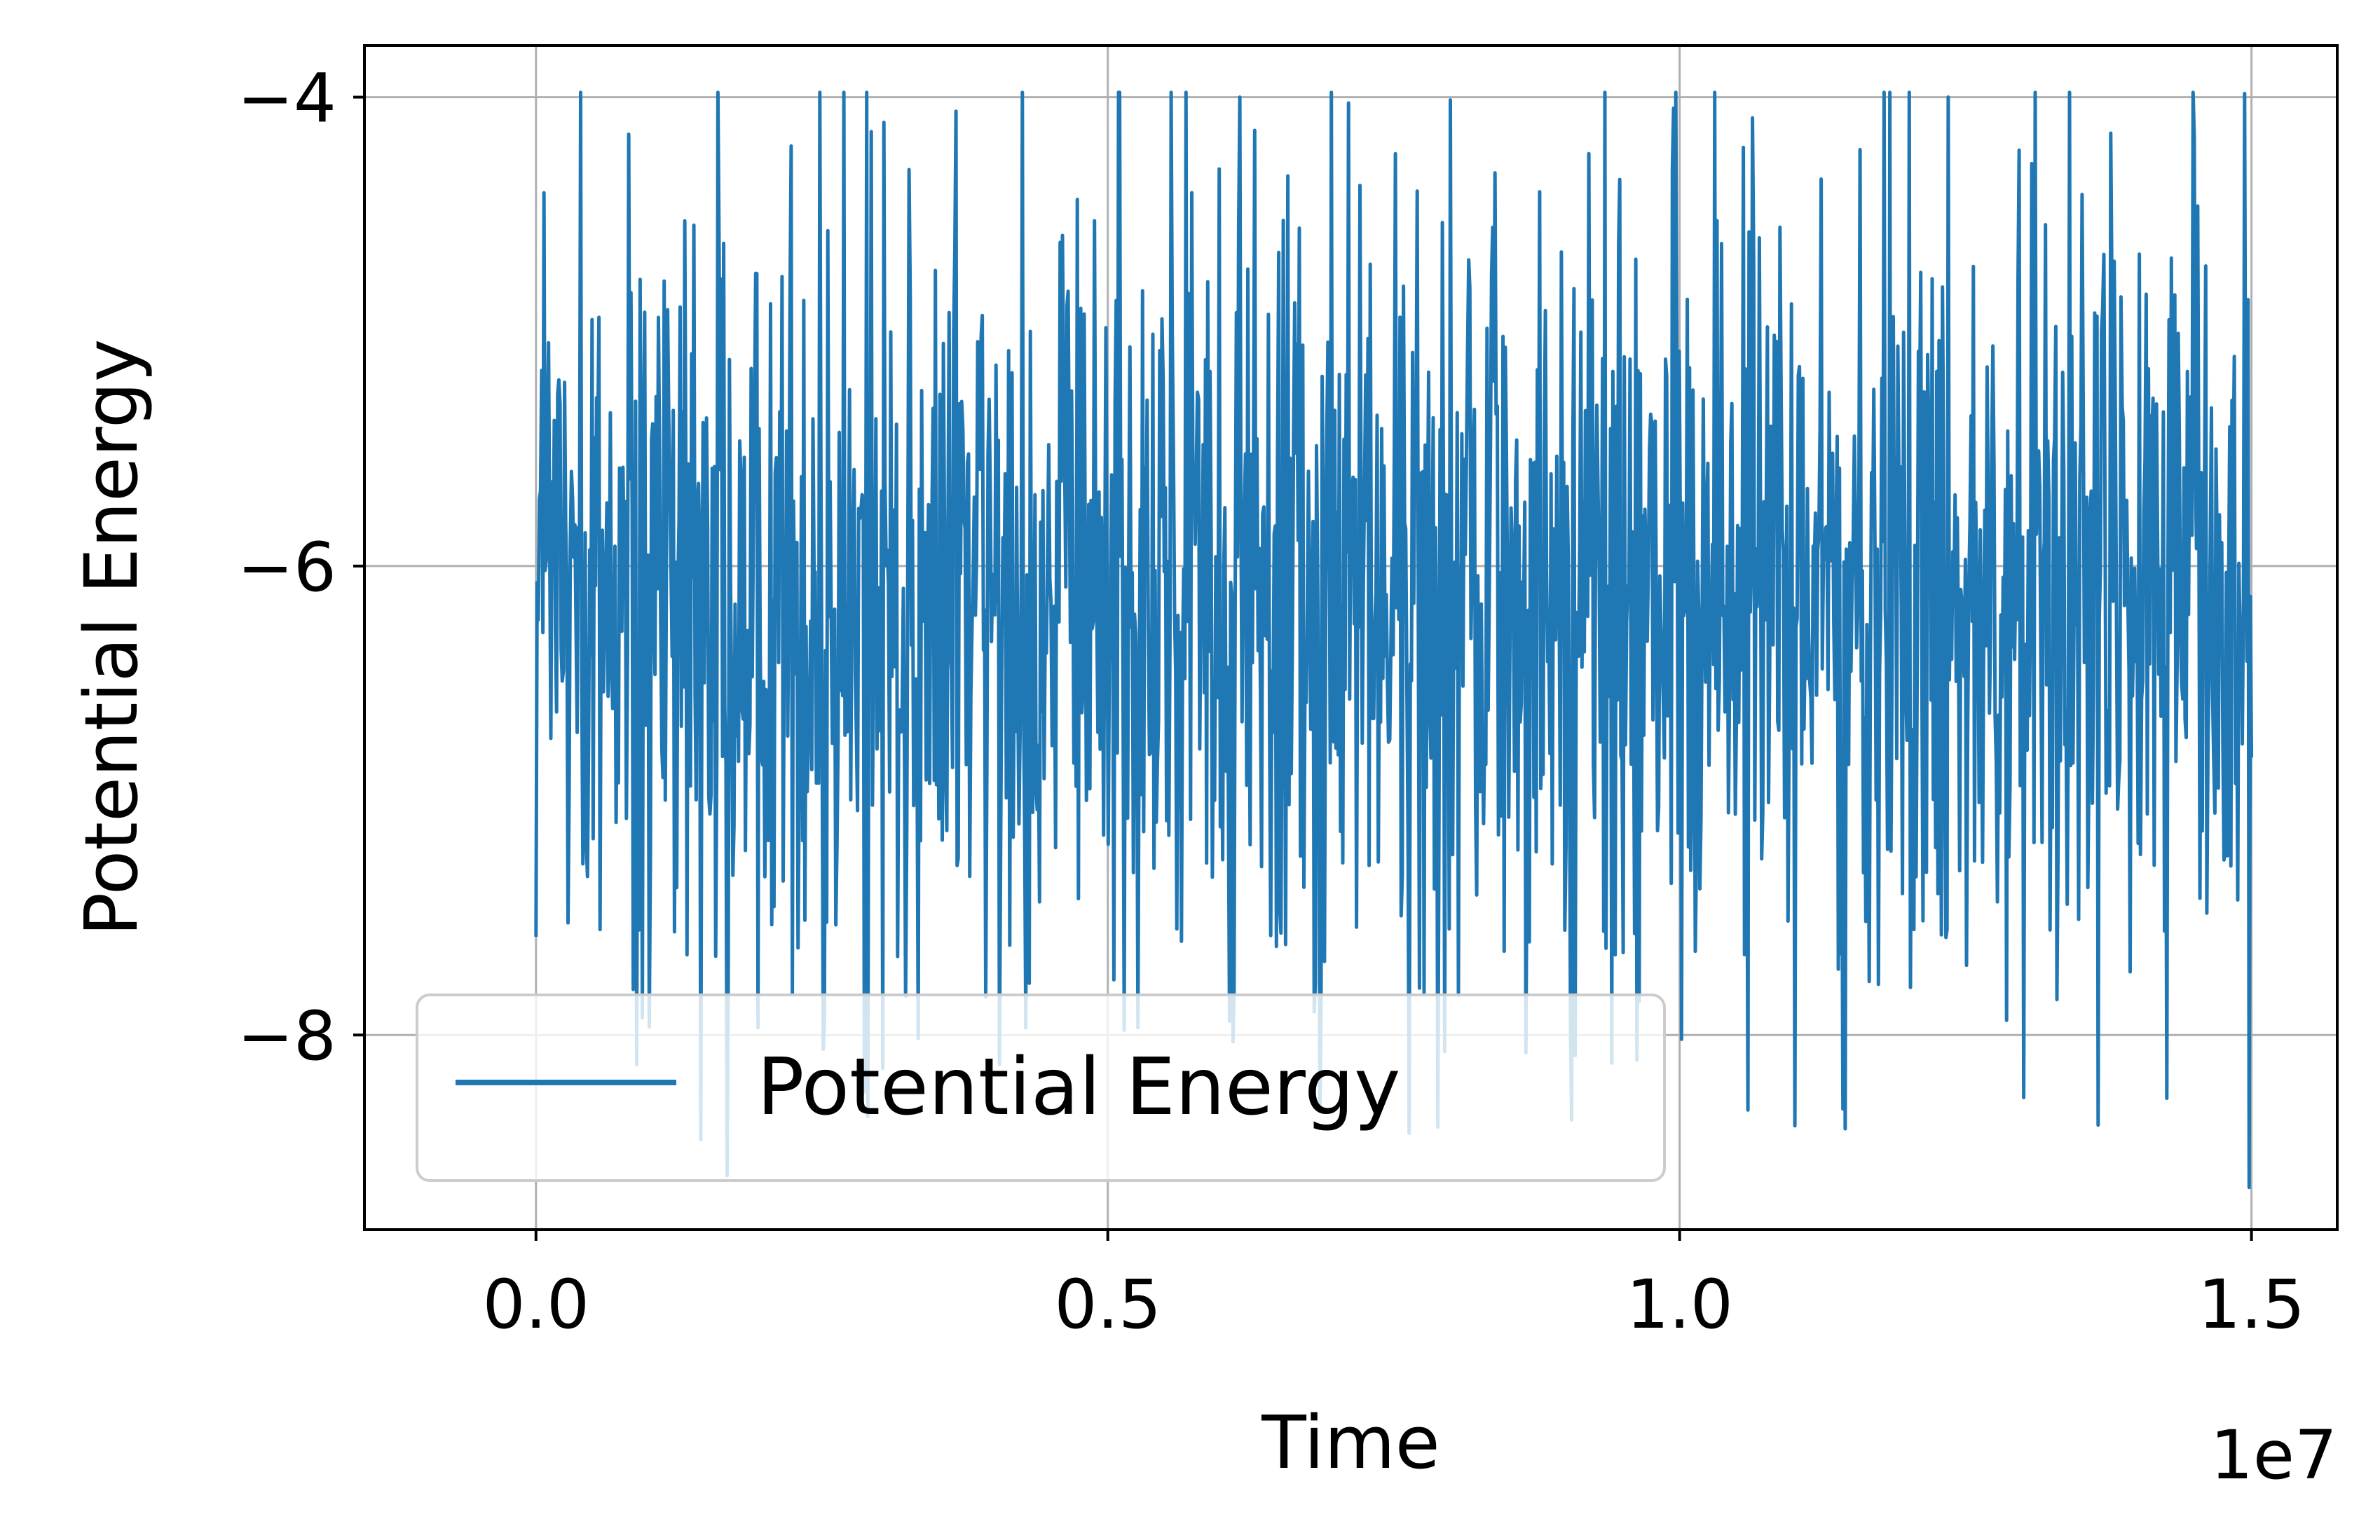 The image size is (2380, 1540). What do you see at coordinates (2251, 1304) in the screenshot?
I see `x-tick-label: 1.5` at bounding box center [2251, 1304].